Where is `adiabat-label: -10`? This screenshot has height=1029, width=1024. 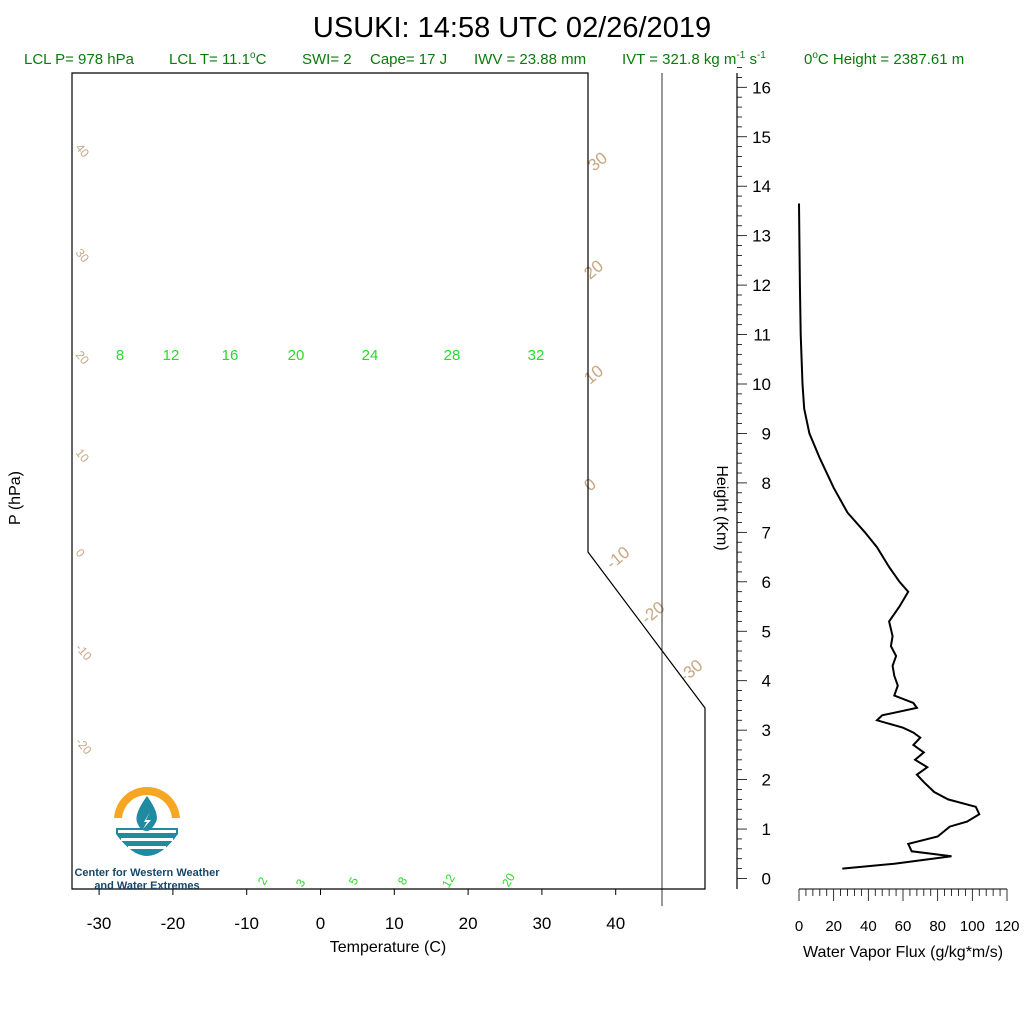
adiabat-label: -10 is located at coordinates (84, 652).